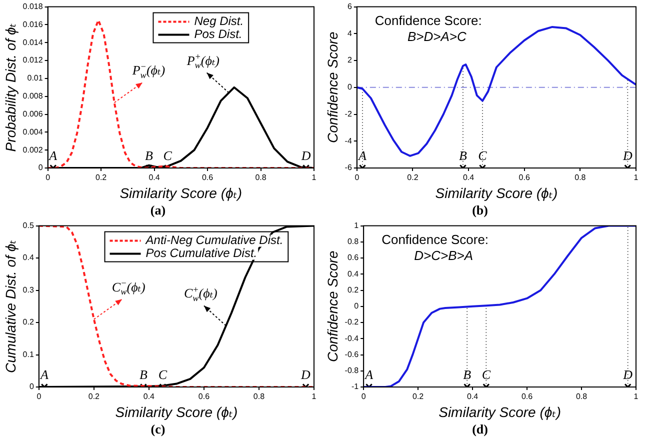 The height and width of the screenshot is (439, 645). I want to click on y-tick-label: 6, so click(349, 7).